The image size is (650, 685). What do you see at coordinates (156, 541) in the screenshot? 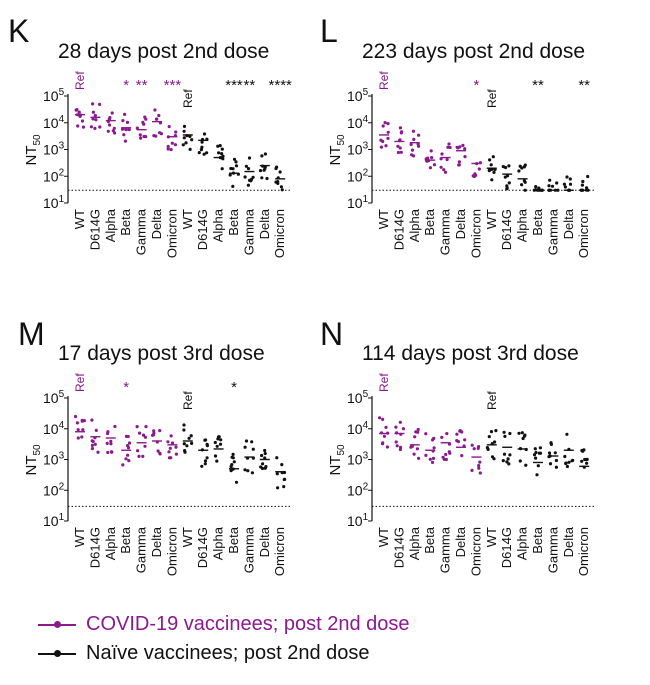
I see `panel-m-xtick-label-delta-vaccinees: Delta` at bounding box center [156, 541].